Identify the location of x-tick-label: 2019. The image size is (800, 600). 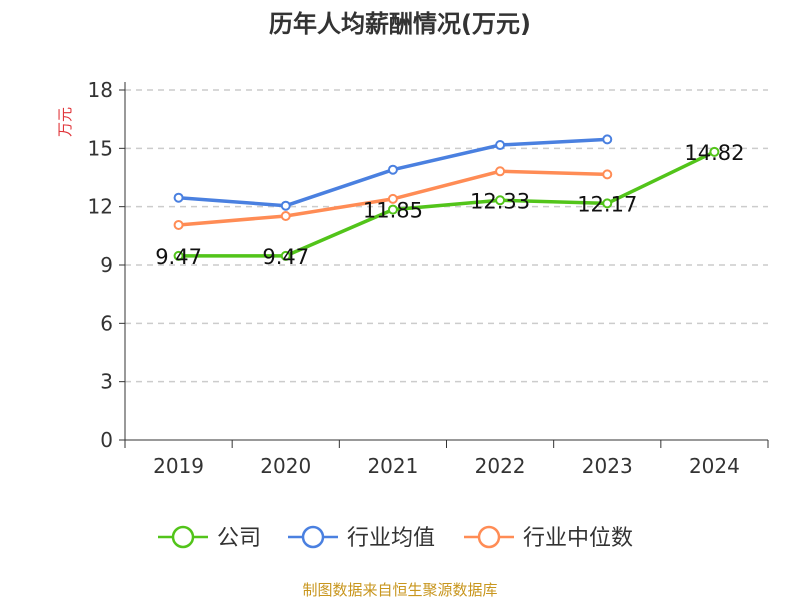
(178, 466).